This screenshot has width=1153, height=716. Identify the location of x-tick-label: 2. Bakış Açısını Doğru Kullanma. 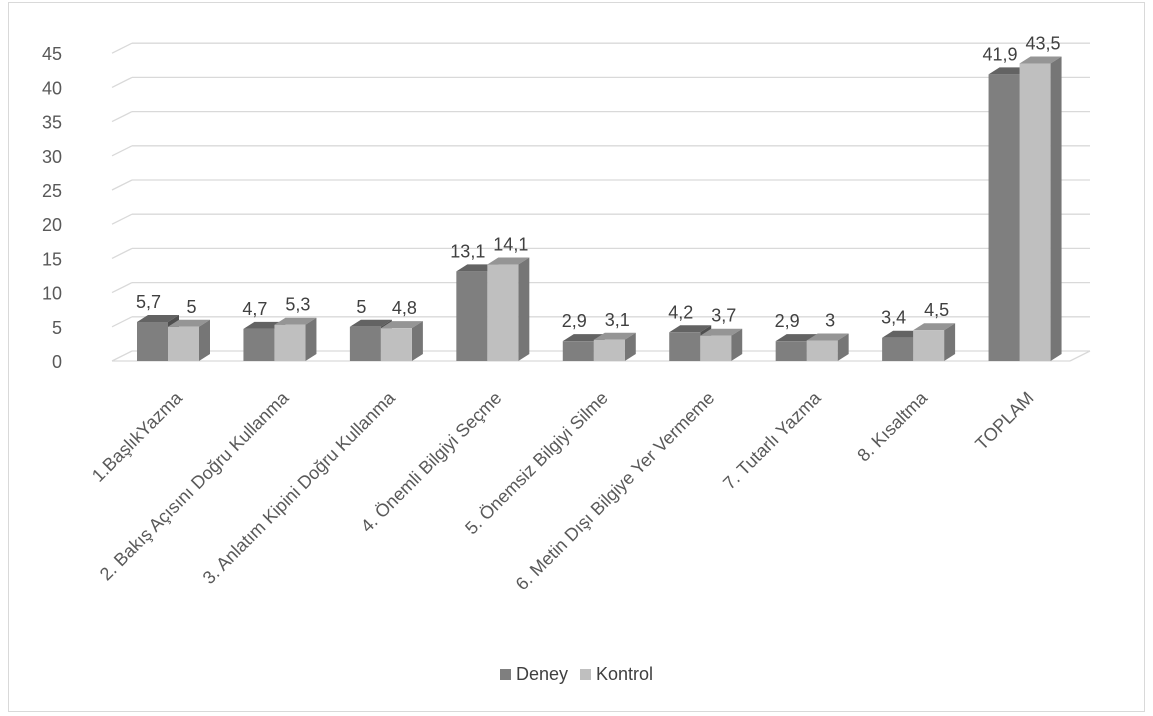
(194, 485).